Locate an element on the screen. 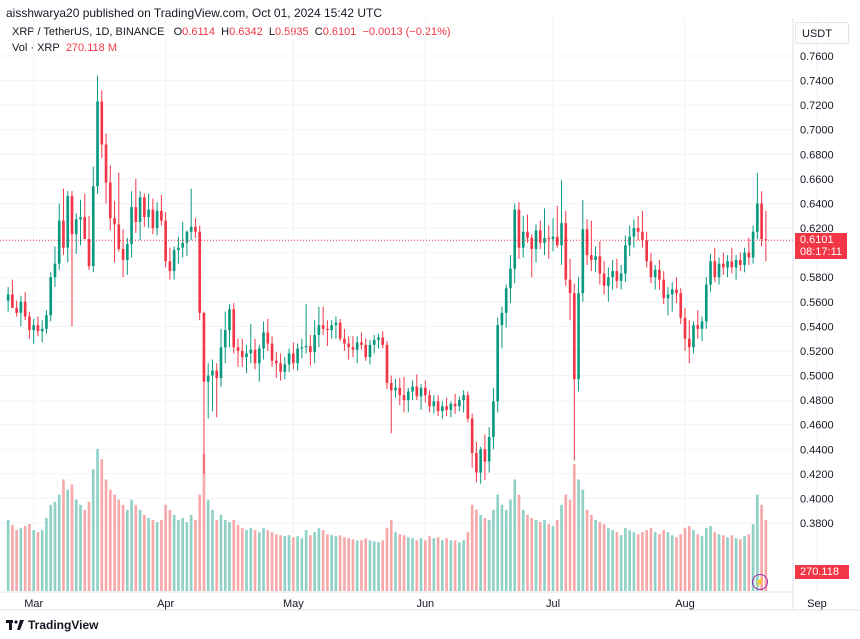 Image resolution: width=860 pixels, height=639 pixels. symbol-name: XRP / TetherUS, 1D, BINANCE is located at coordinates (88, 32).